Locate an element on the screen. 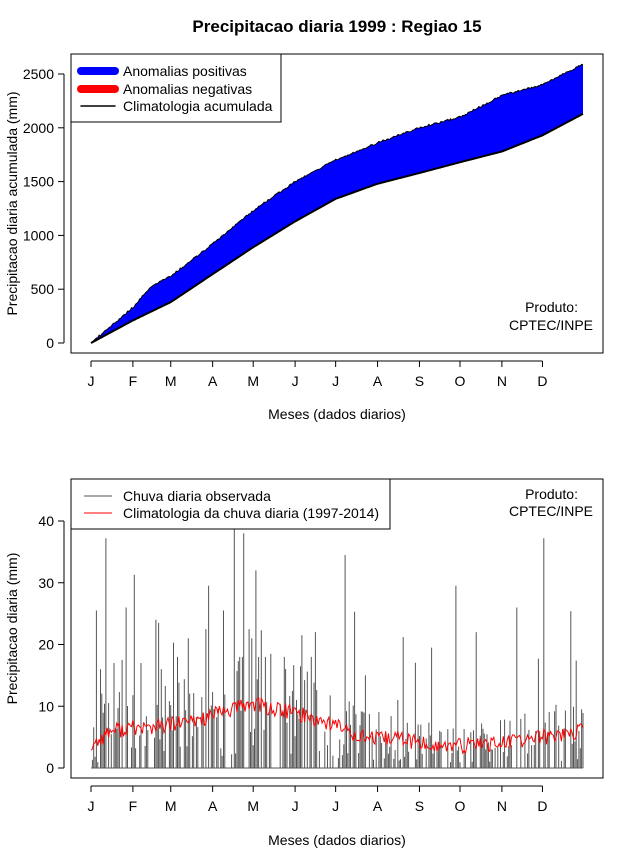 This screenshot has width=640, height=850. climatology-daily-line is located at coordinates (337, 725).